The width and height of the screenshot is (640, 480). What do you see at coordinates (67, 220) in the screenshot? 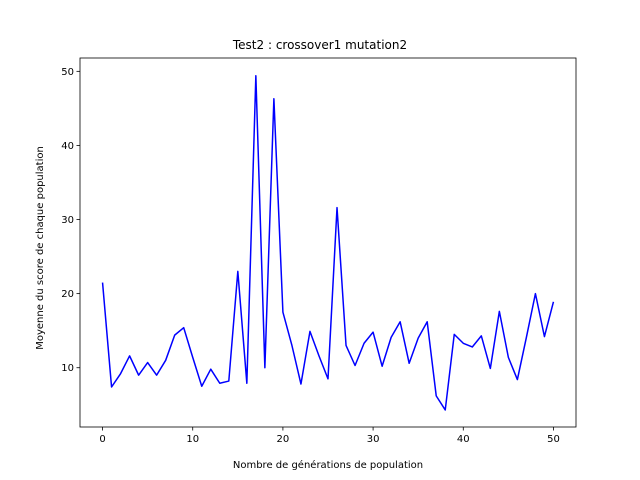
I see `y-tick-label-30: 30` at bounding box center [67, 220].